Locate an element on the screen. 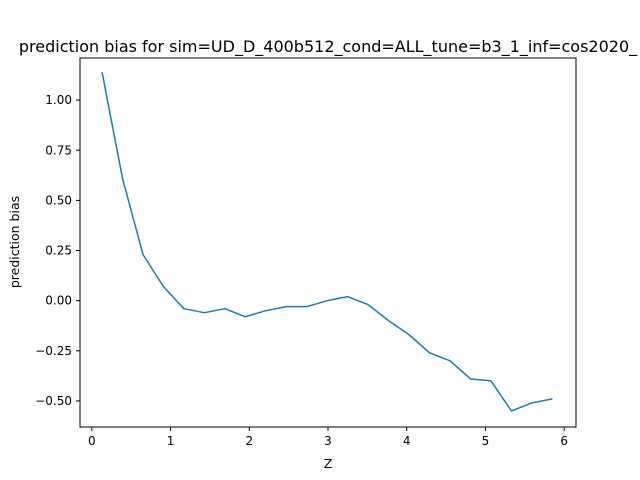  y-tick-label: −0.25 is located at coordinates (53, 351).